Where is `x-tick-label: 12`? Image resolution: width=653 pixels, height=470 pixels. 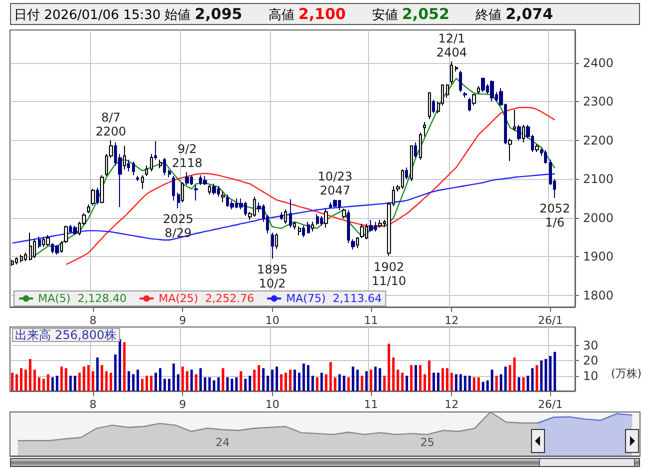 x-tick-label: 12 is located at coordinates (451, 404).